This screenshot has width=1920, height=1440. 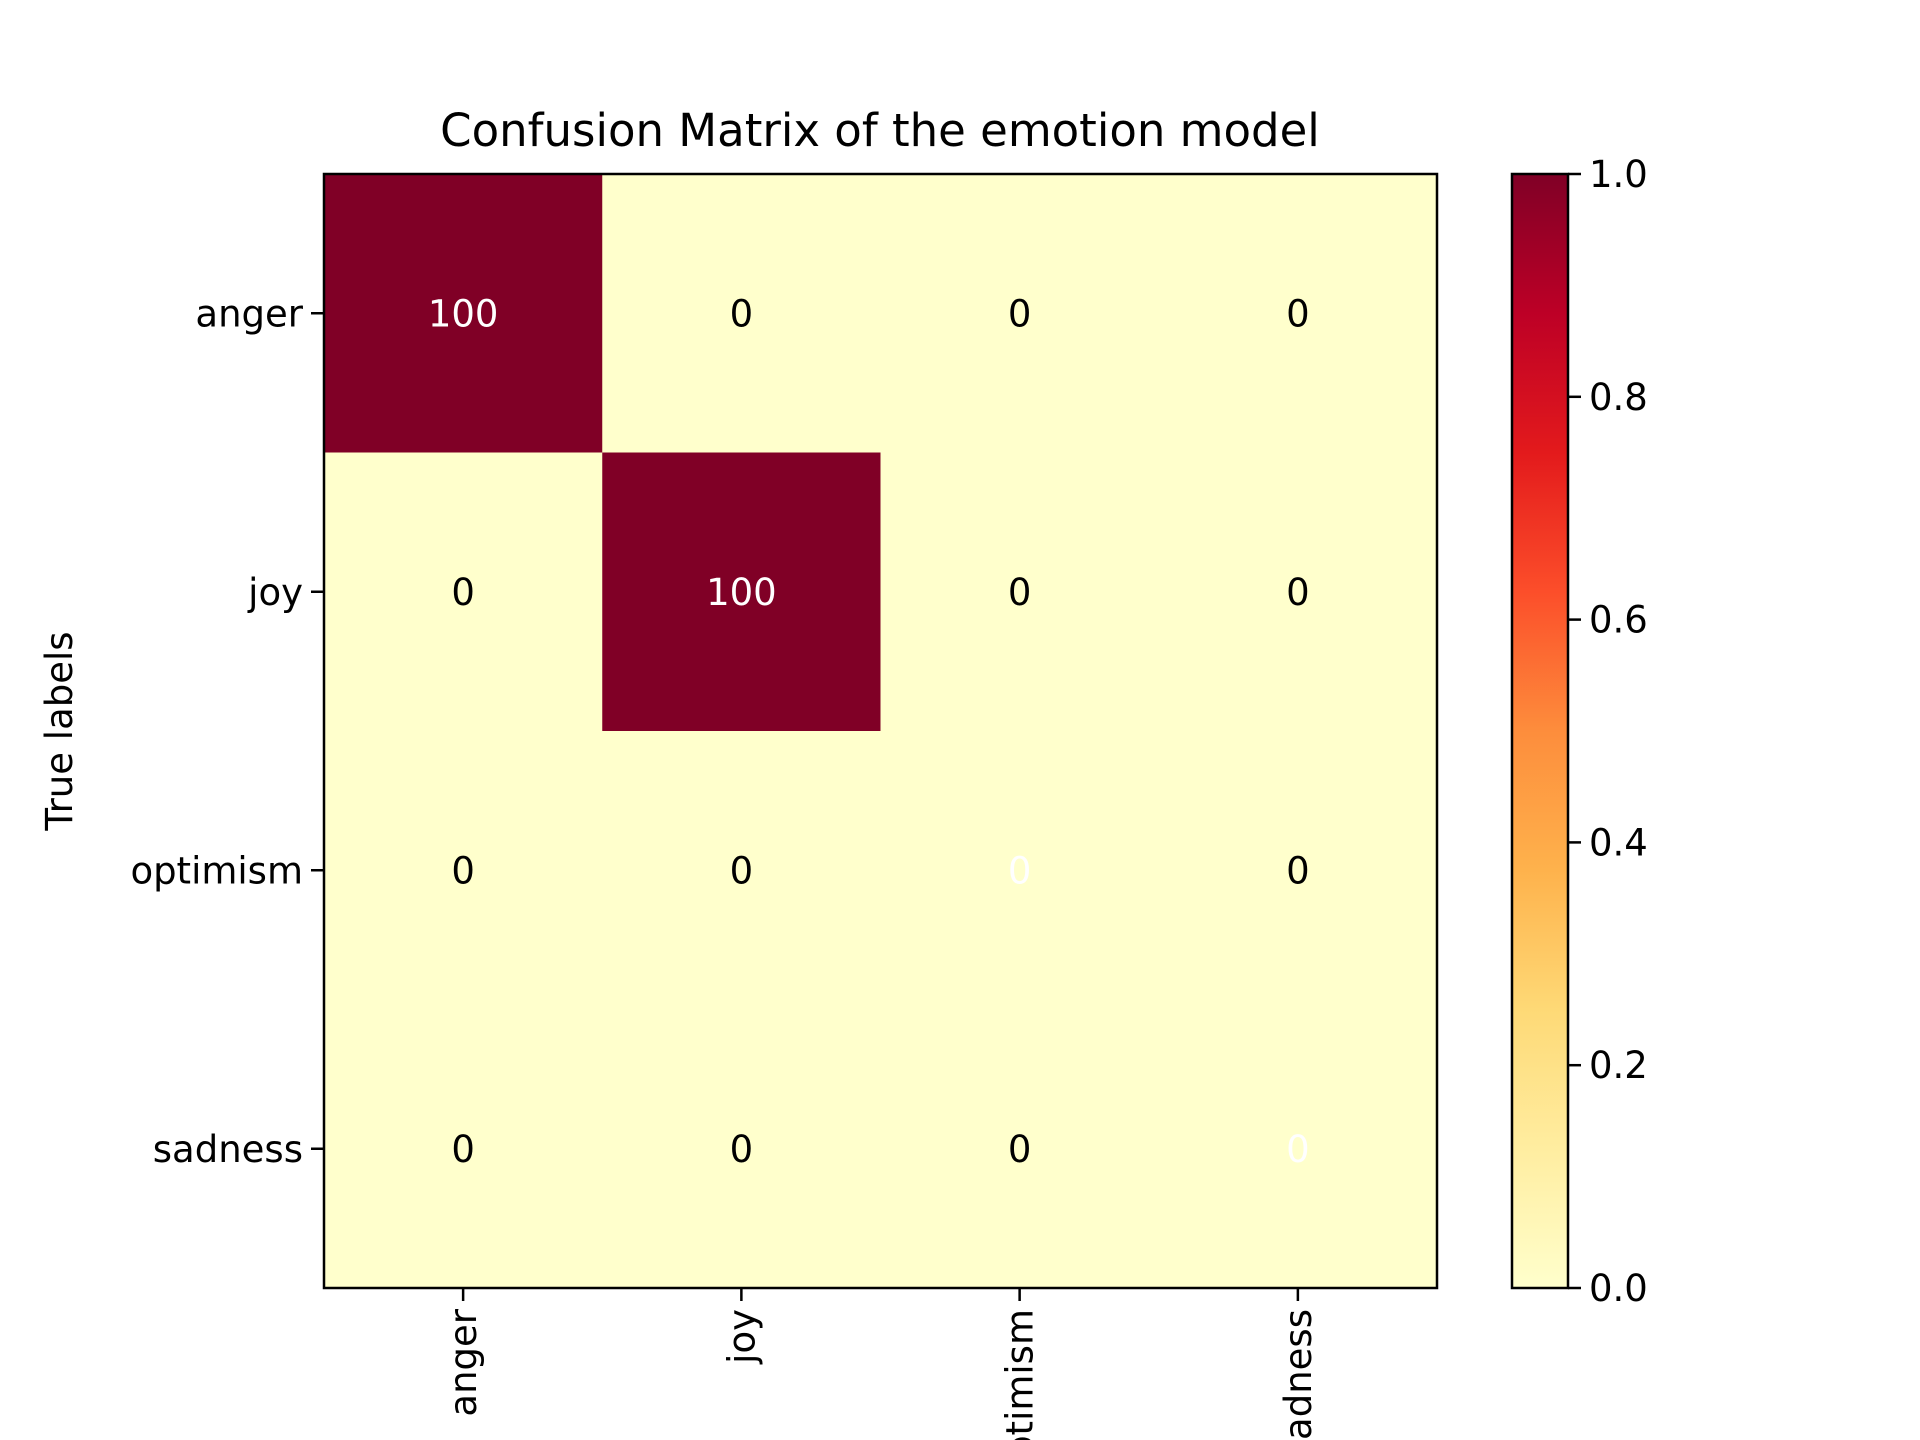 I want to click on colorbar-tick-label: 0.8, so click(x=1618, y=397).